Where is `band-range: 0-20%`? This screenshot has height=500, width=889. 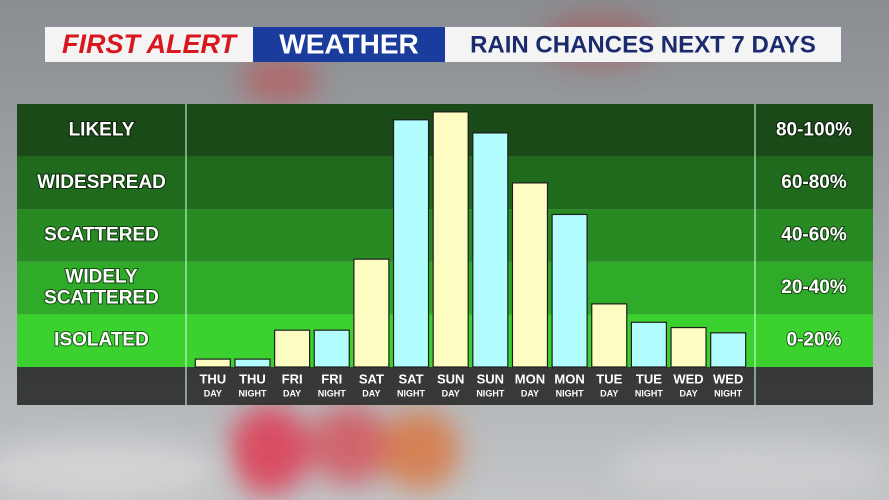 band-range: 0-20% is located at coordinates (814, 340).